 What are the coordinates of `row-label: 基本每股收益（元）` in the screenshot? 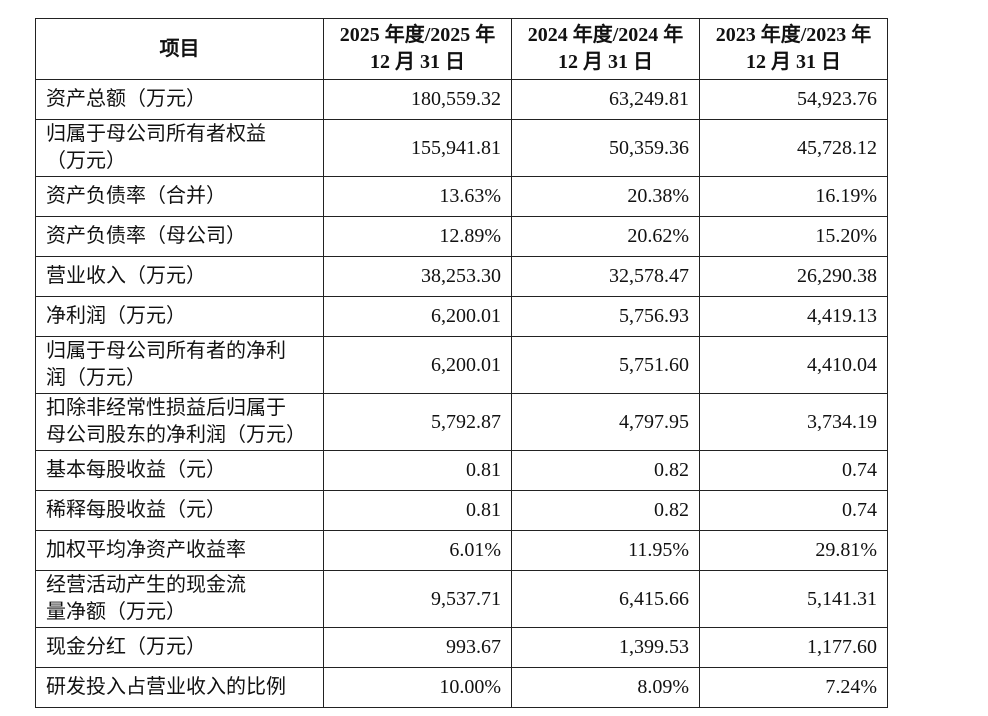 It's located at (179, 470).